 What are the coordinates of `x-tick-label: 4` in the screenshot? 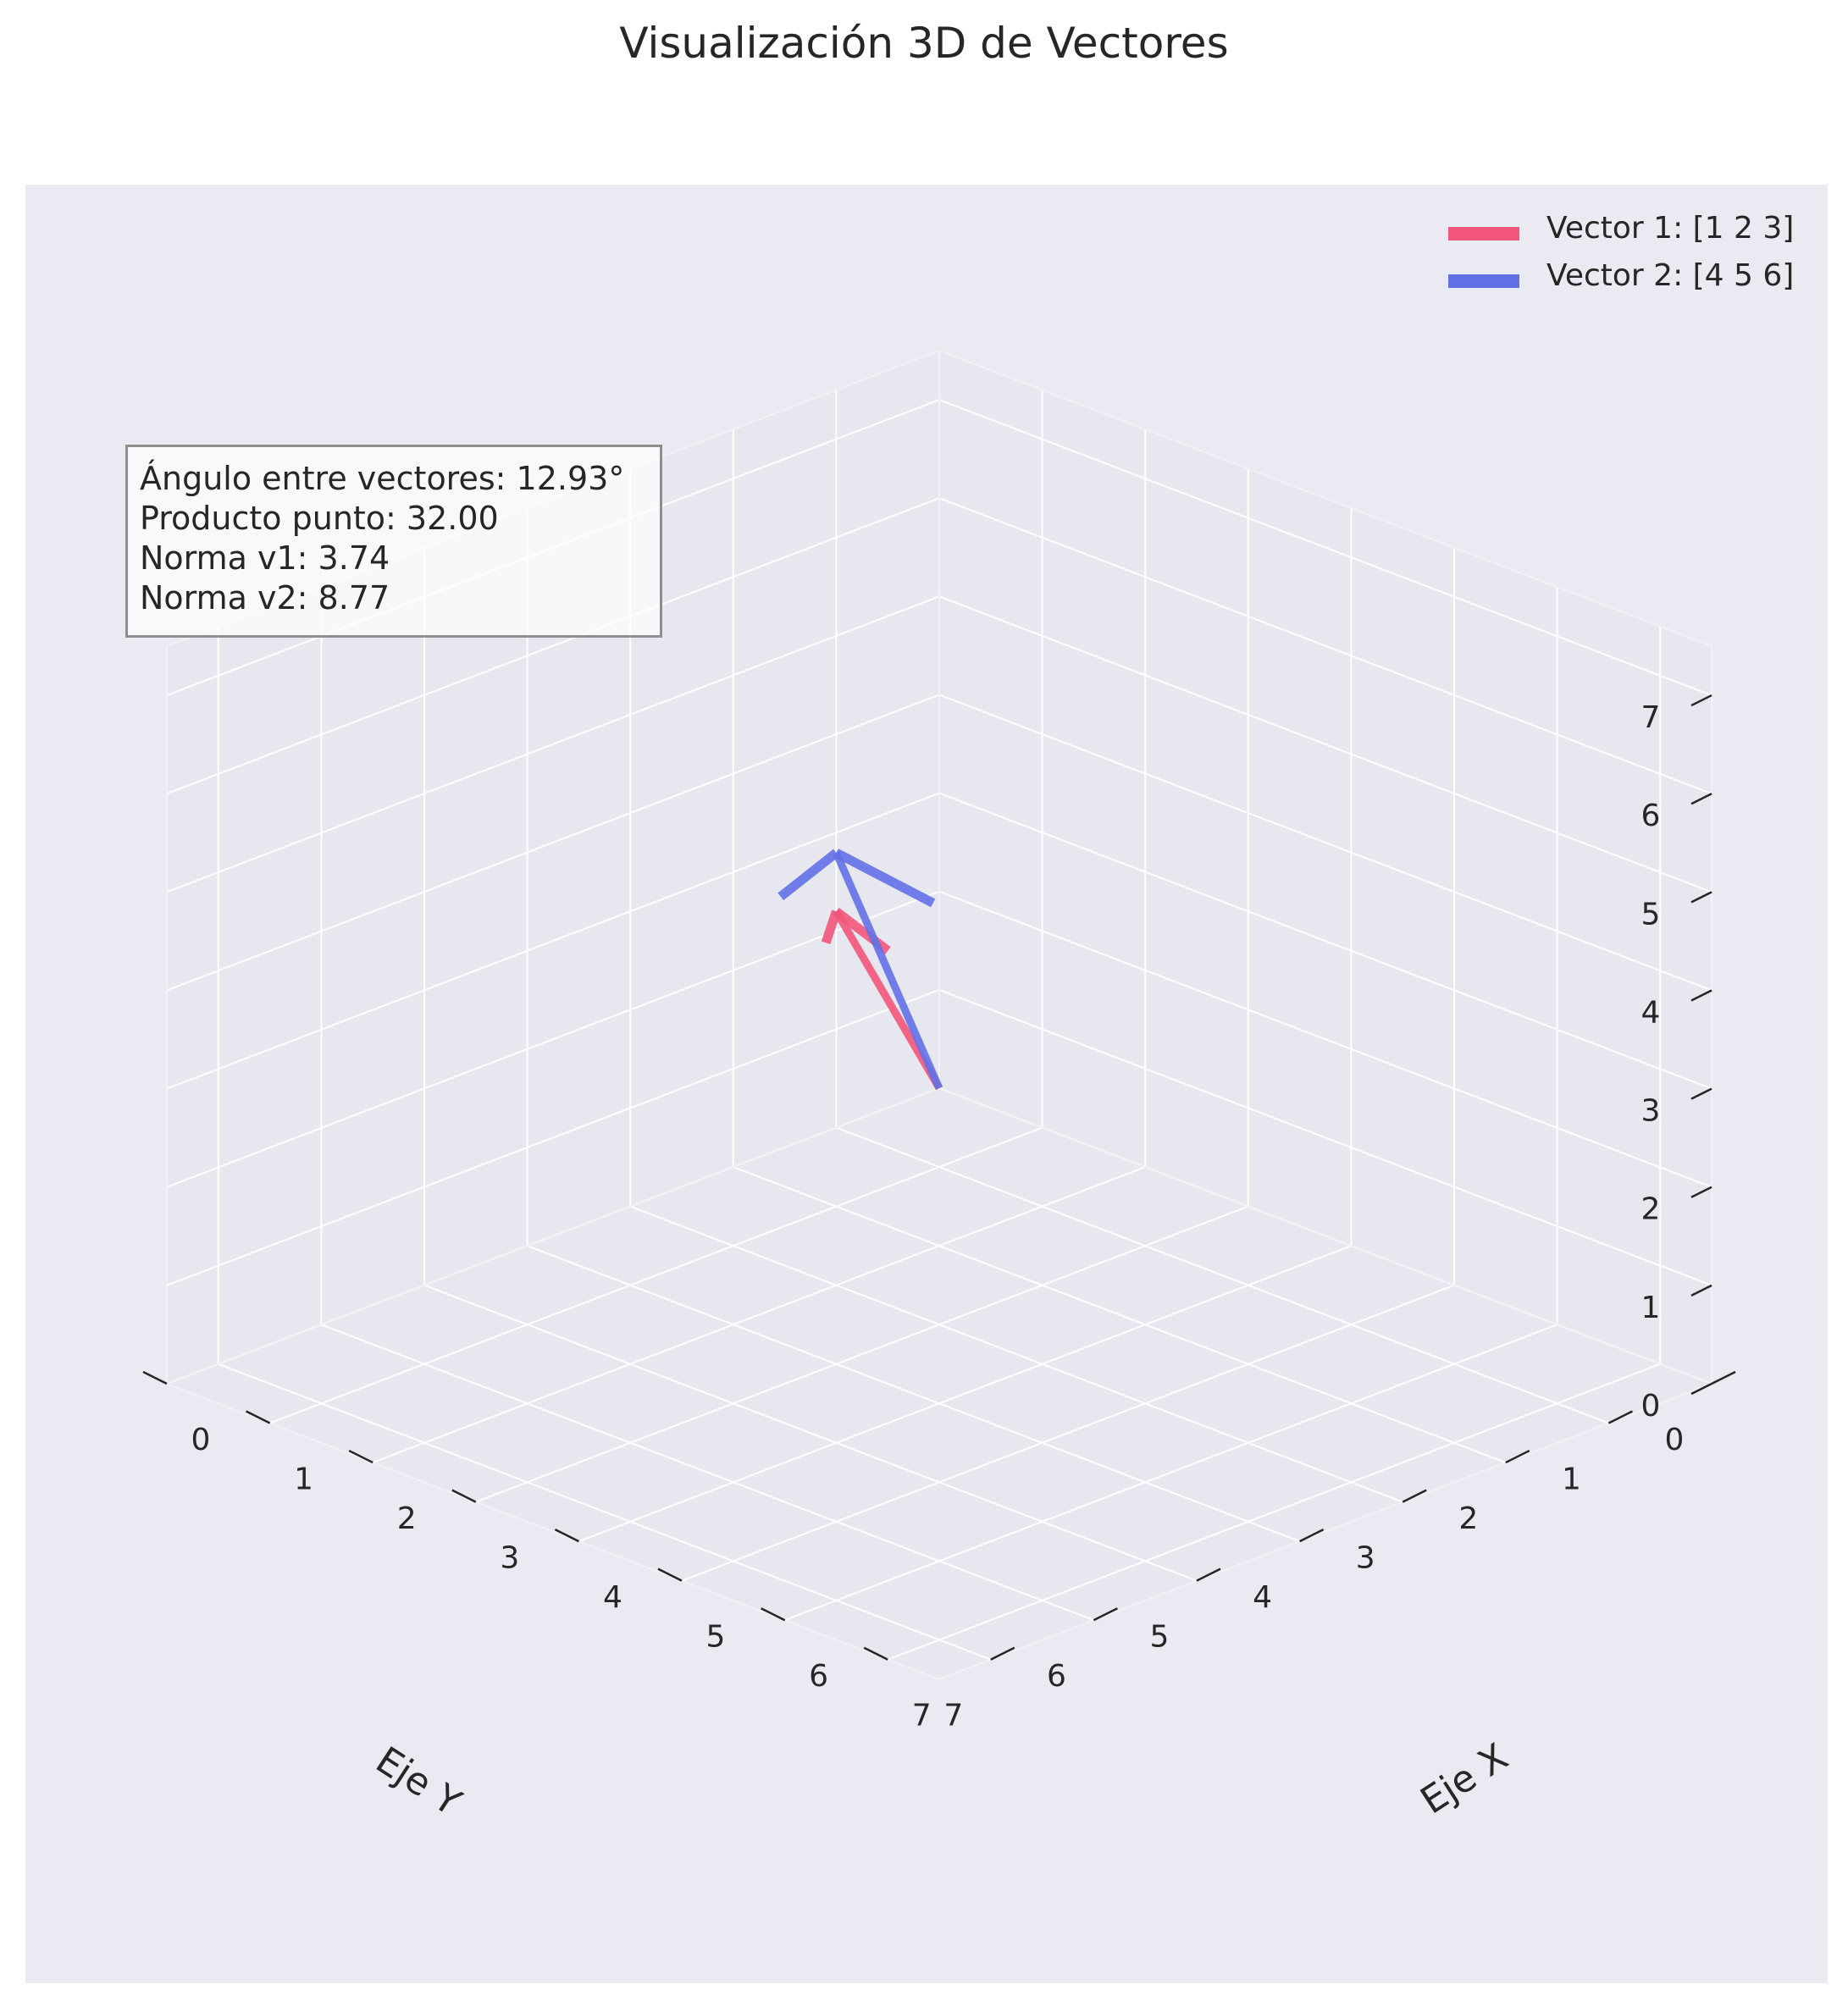 It's located at (612, 1597).